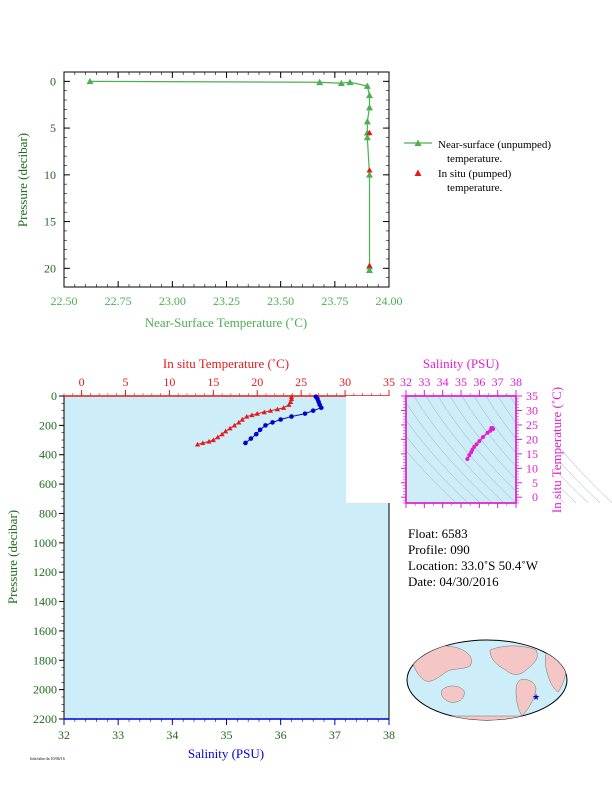  I want to click on top-y-tick-label: 10, so click(50, 175).